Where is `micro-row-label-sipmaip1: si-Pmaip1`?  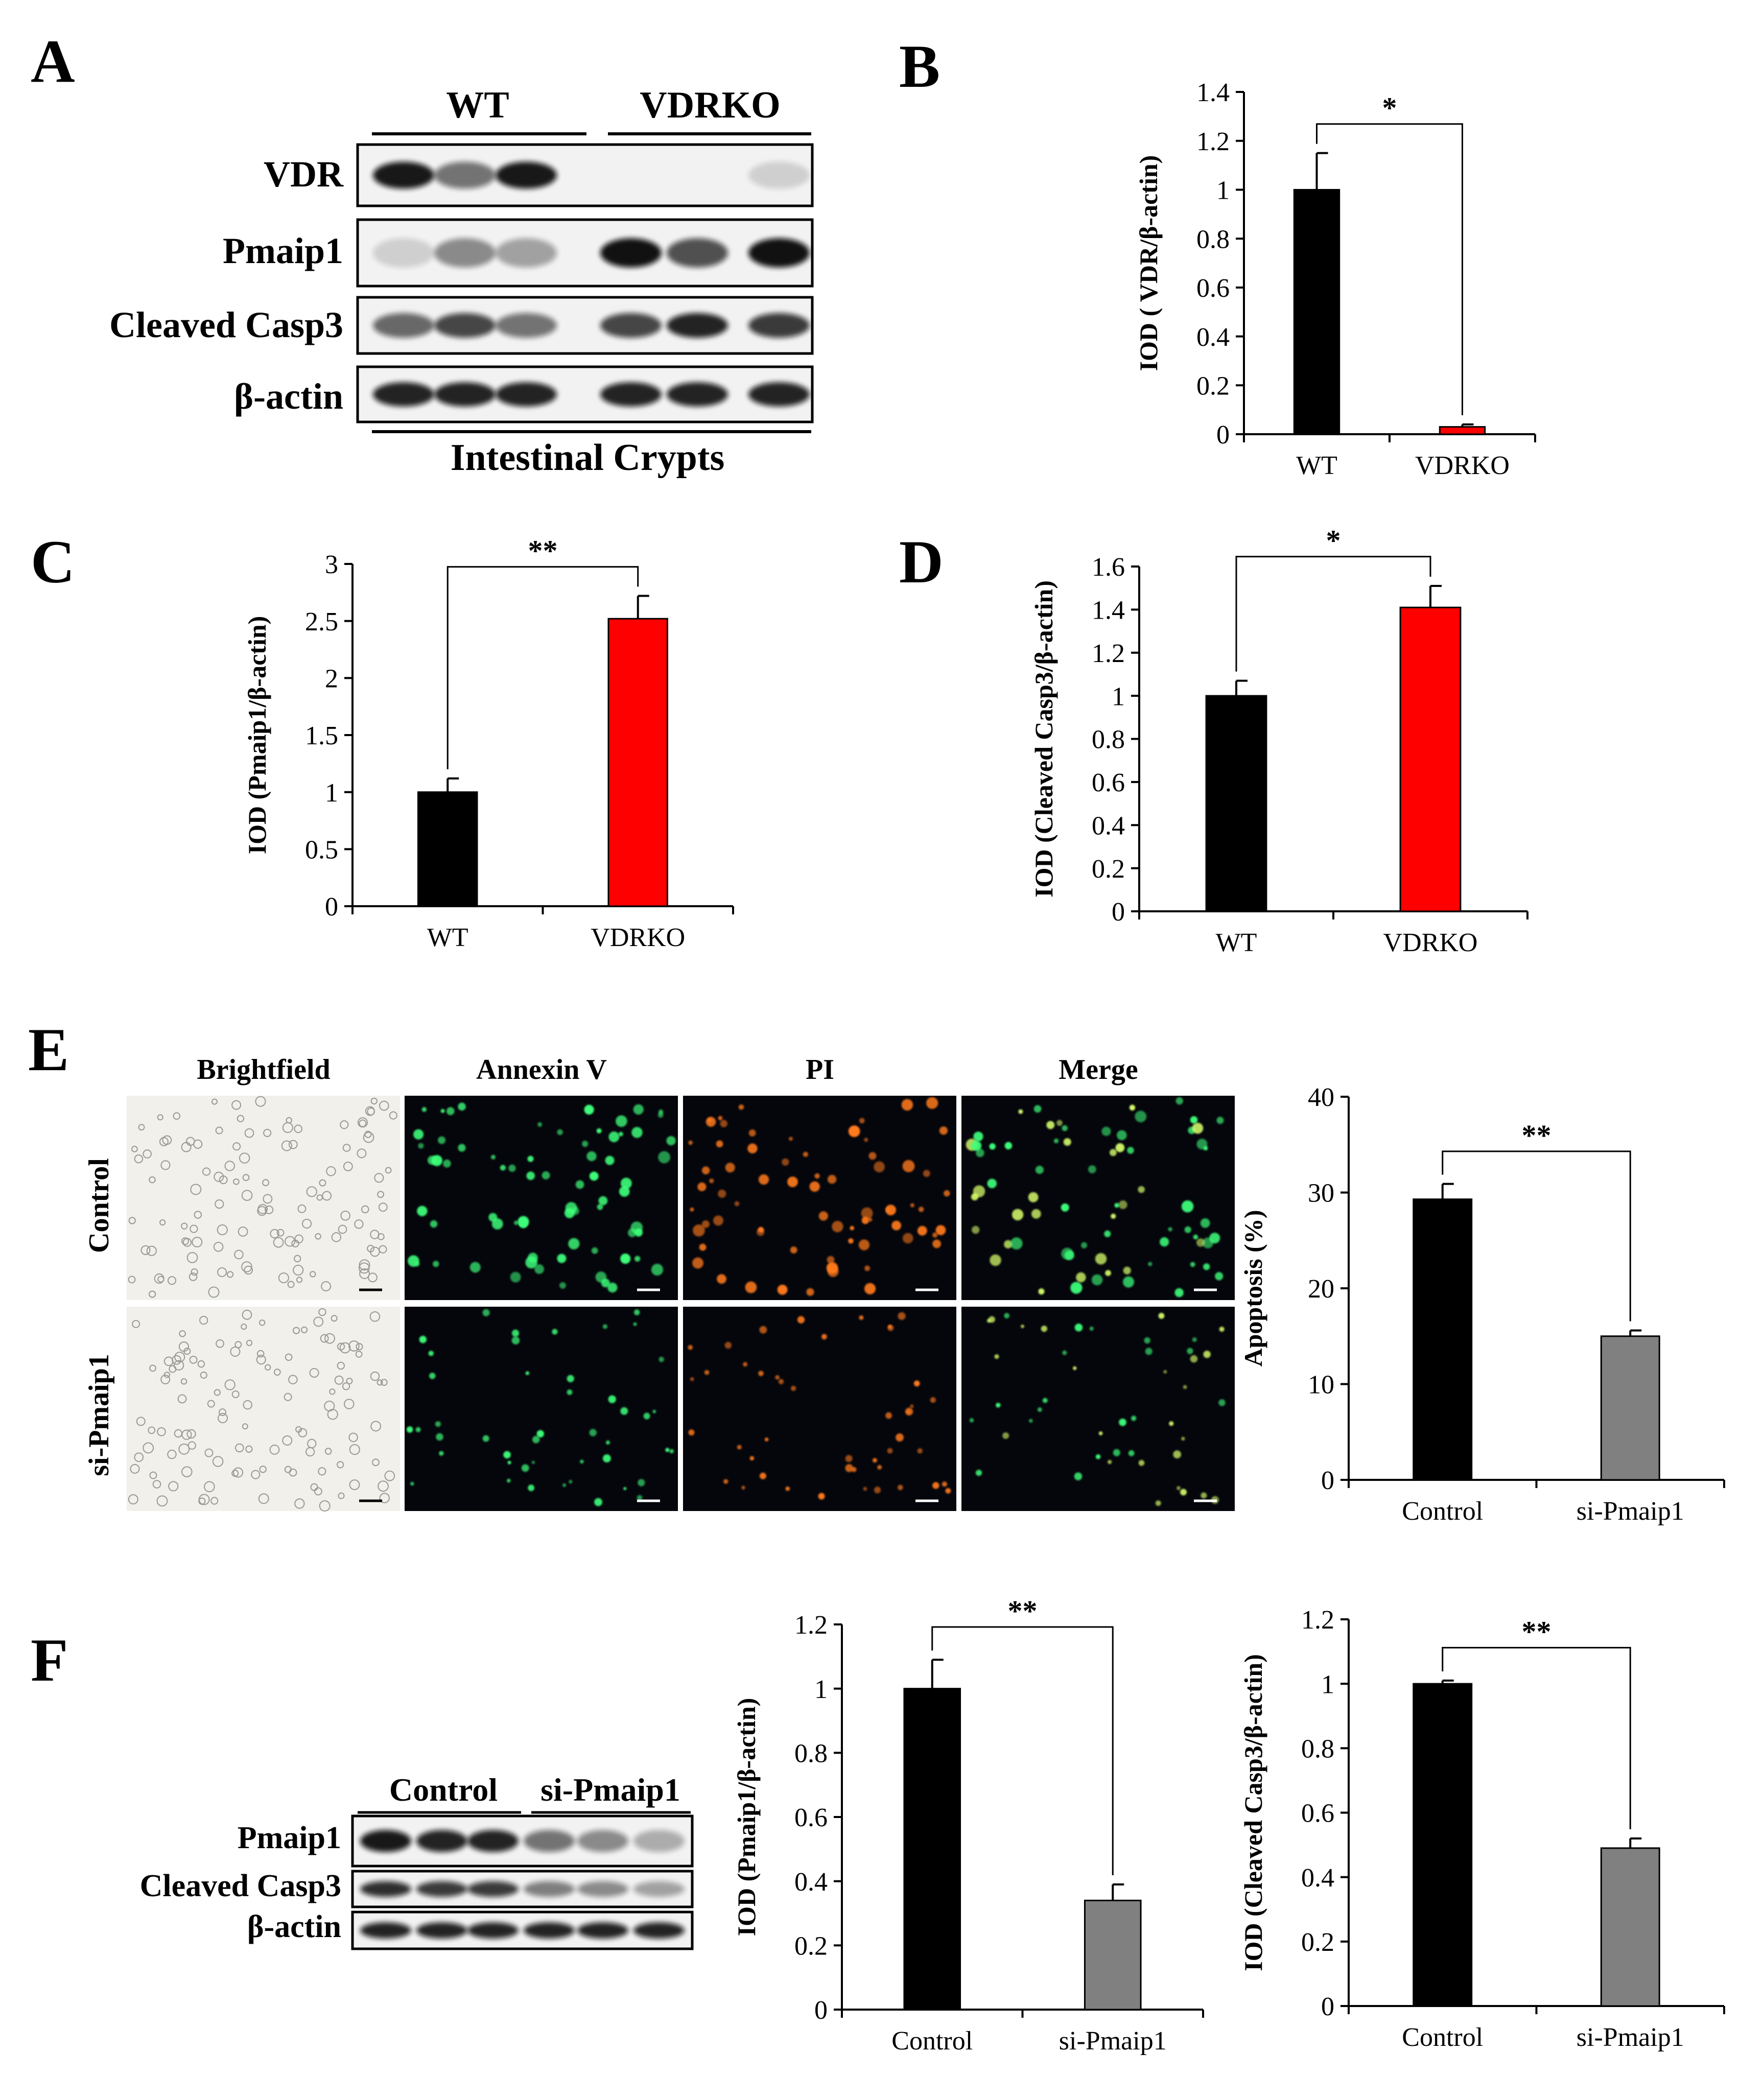 micro-row-label-sipmaip1: si-Pmaip1 is located at coordinates (99, 1415).